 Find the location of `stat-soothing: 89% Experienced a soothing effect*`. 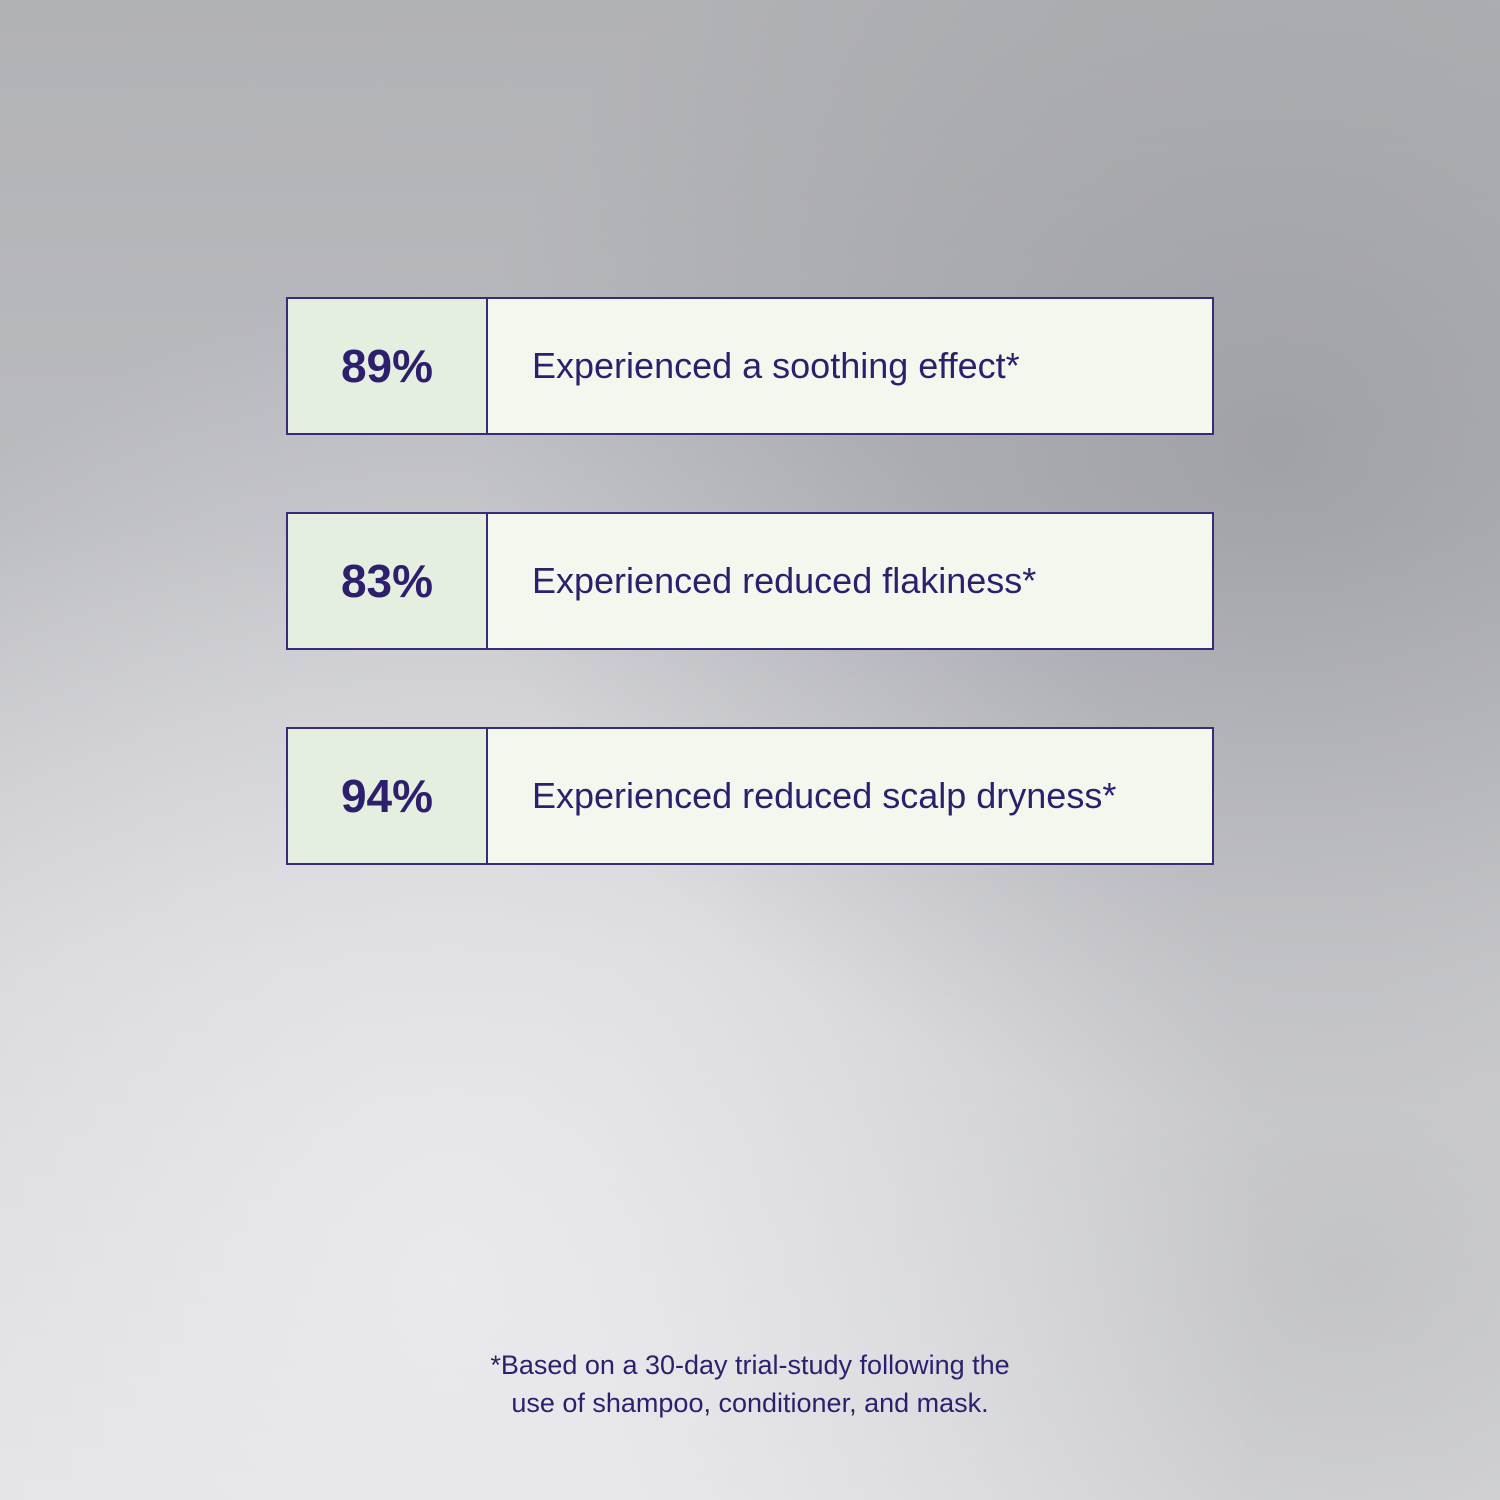

stat-soothing: 89% Experienced a soothing effect* is located at coordinates (750, 366).